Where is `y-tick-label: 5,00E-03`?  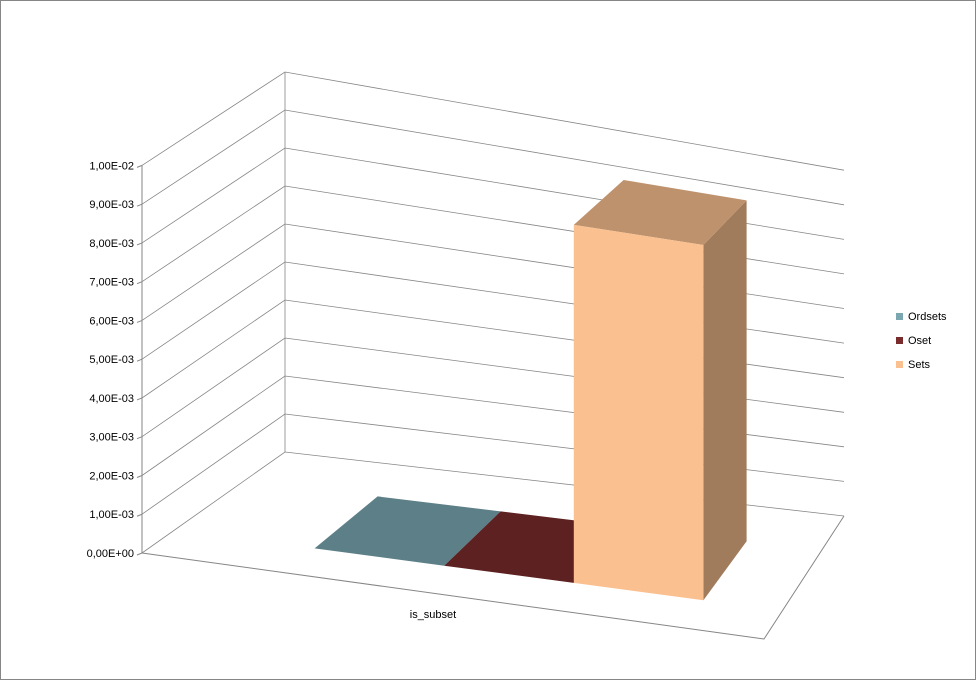
y-tick-label: 5,00E-03 is located at coordinates (111, 360).